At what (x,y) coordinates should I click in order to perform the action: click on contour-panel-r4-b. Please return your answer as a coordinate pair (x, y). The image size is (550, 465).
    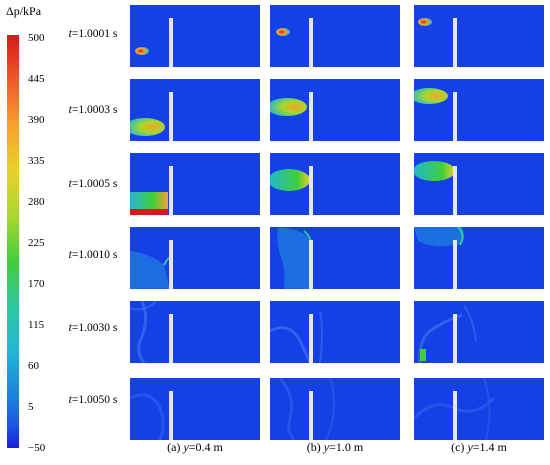
    Looking at the image, I should click on (335, 258).